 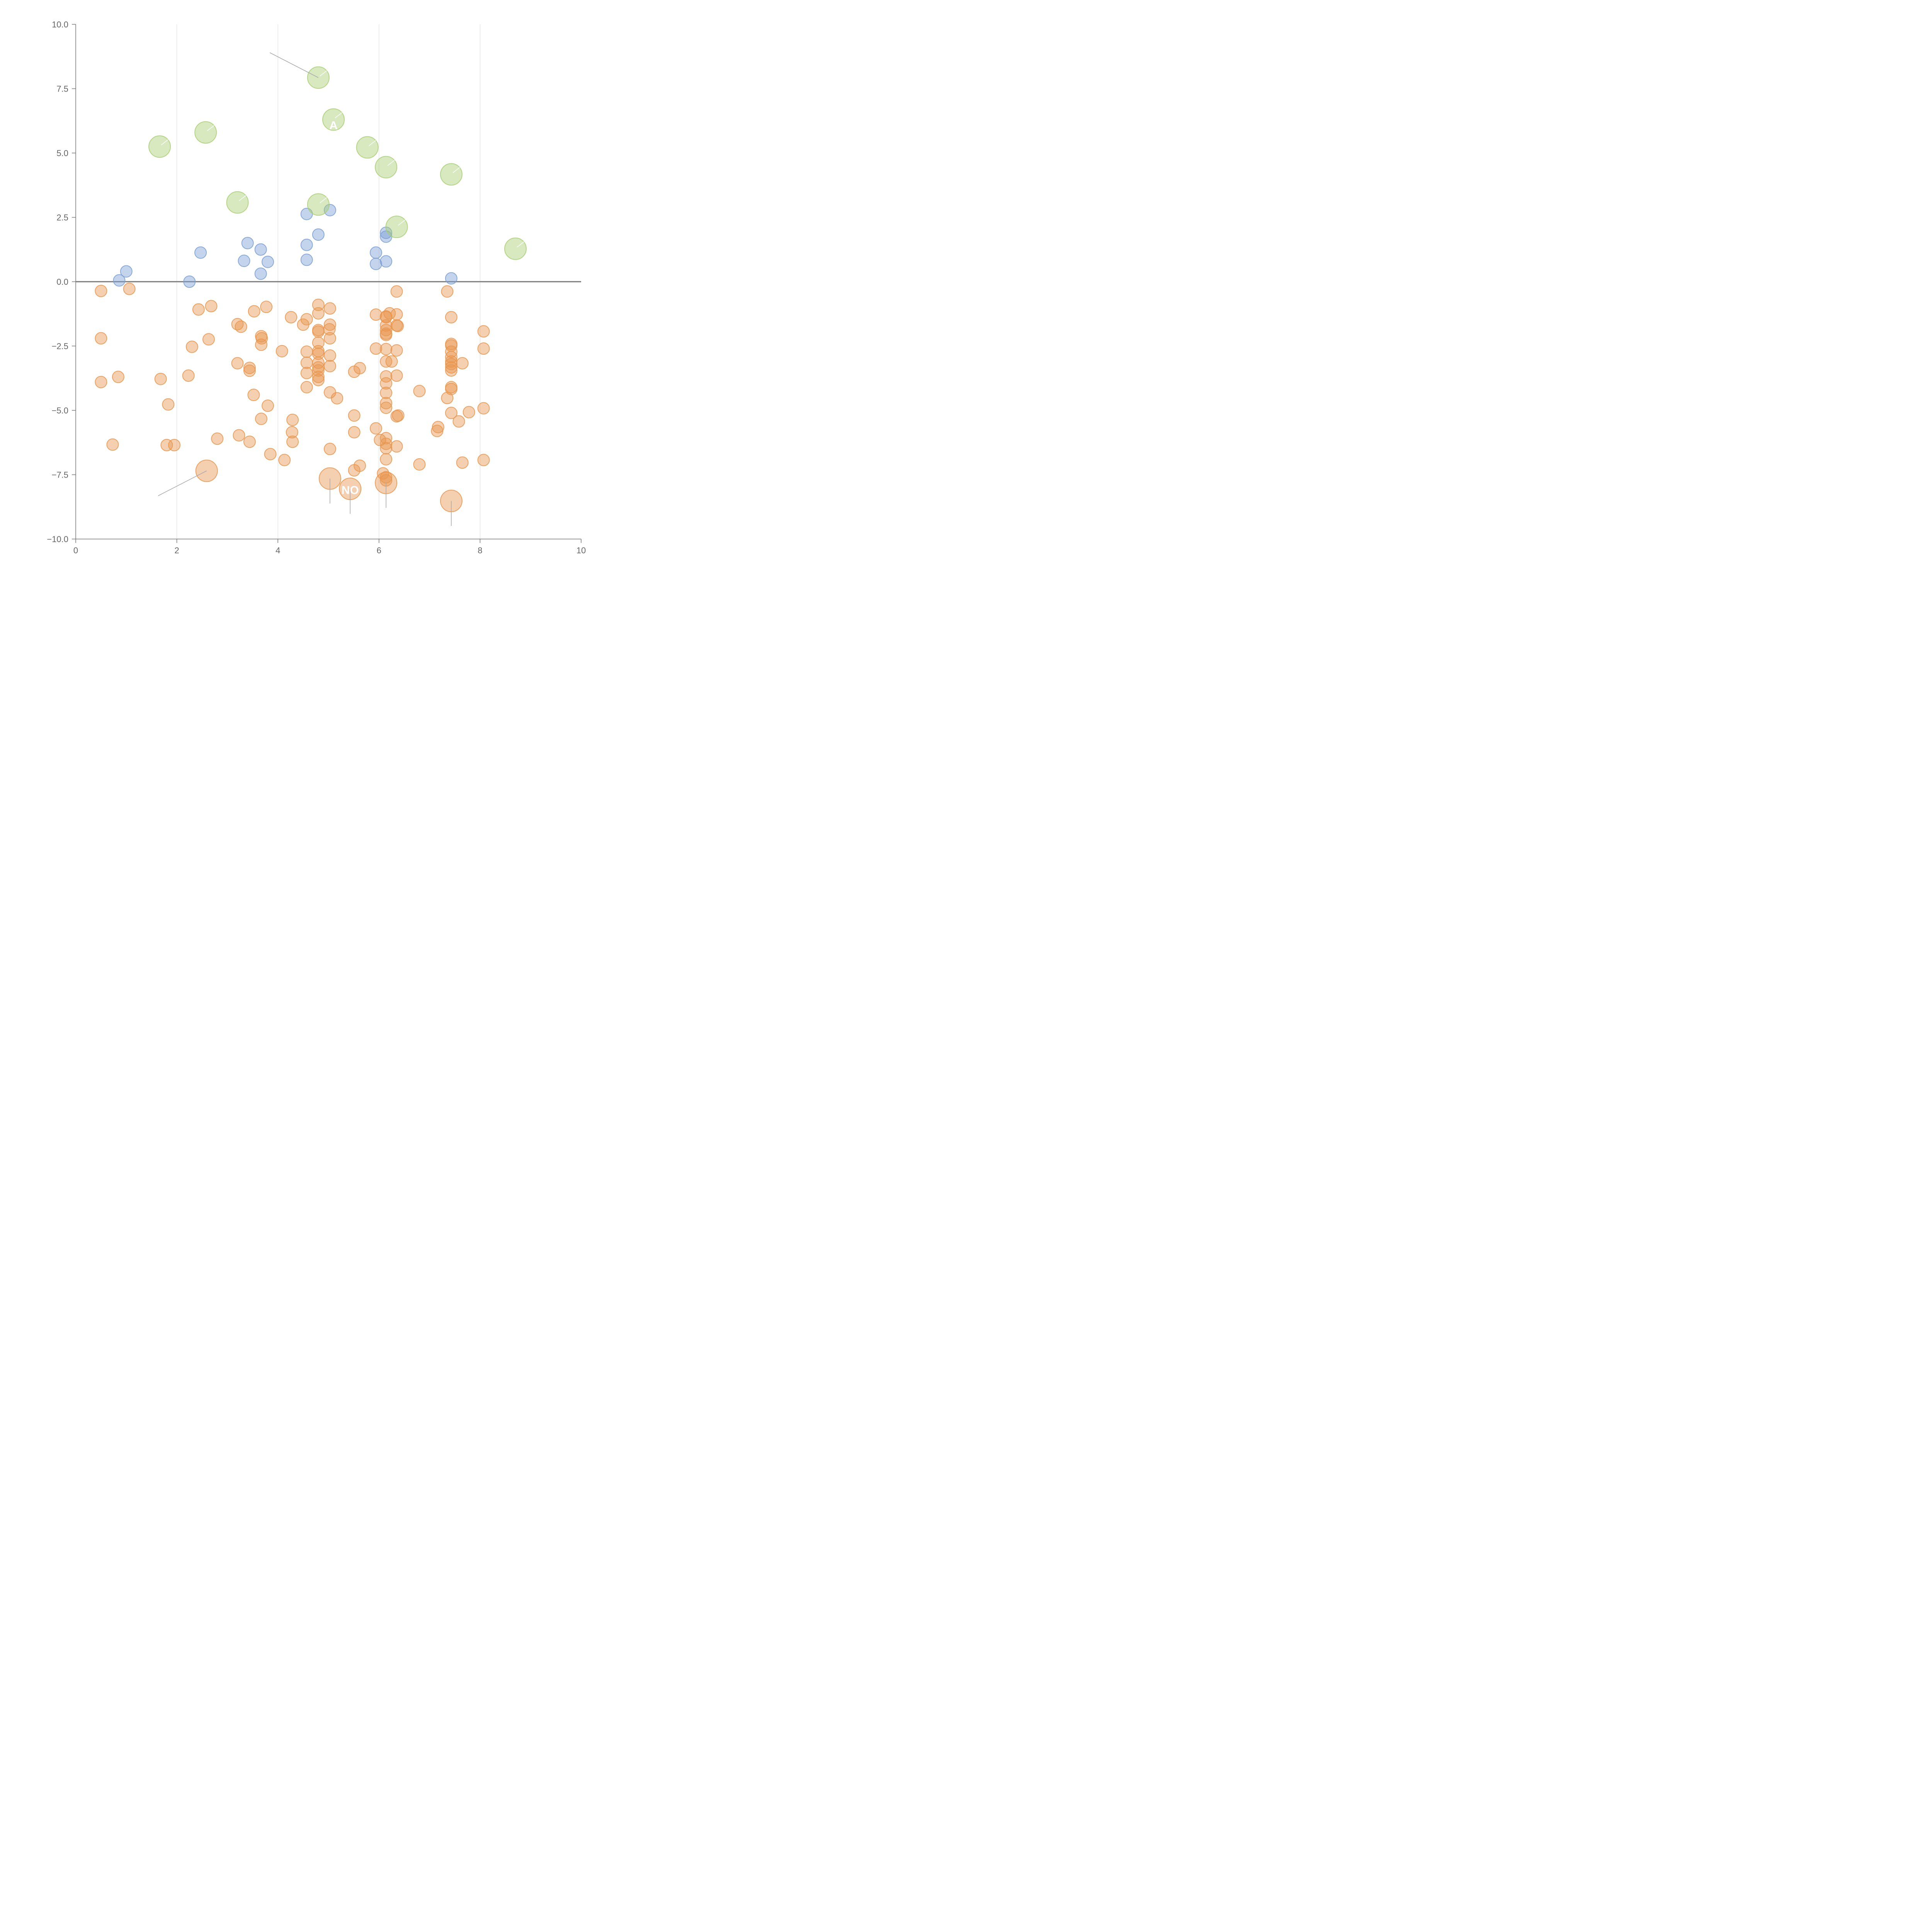 I want to click on data-points-layer, so click(x=311, y=289).